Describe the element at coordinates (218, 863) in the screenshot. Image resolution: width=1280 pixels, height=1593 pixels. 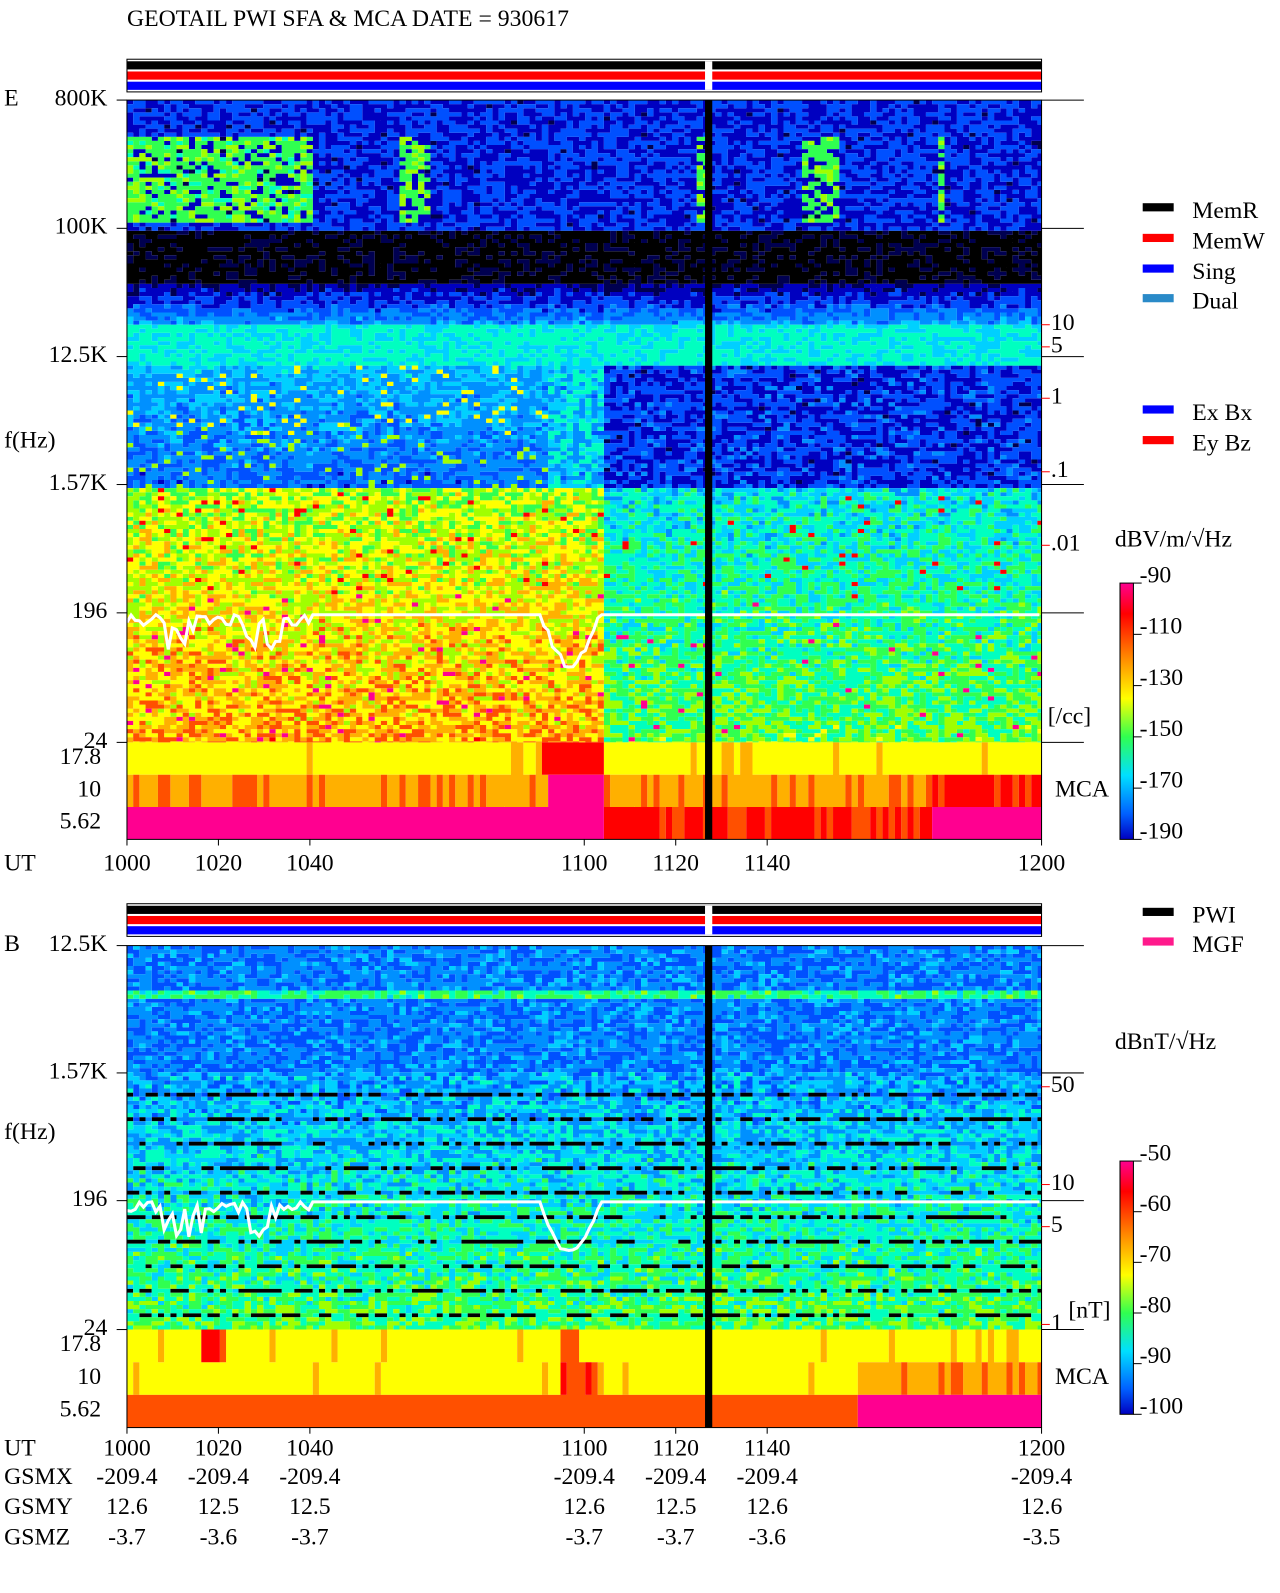
I see `x-tick-label: 1020` at that location.